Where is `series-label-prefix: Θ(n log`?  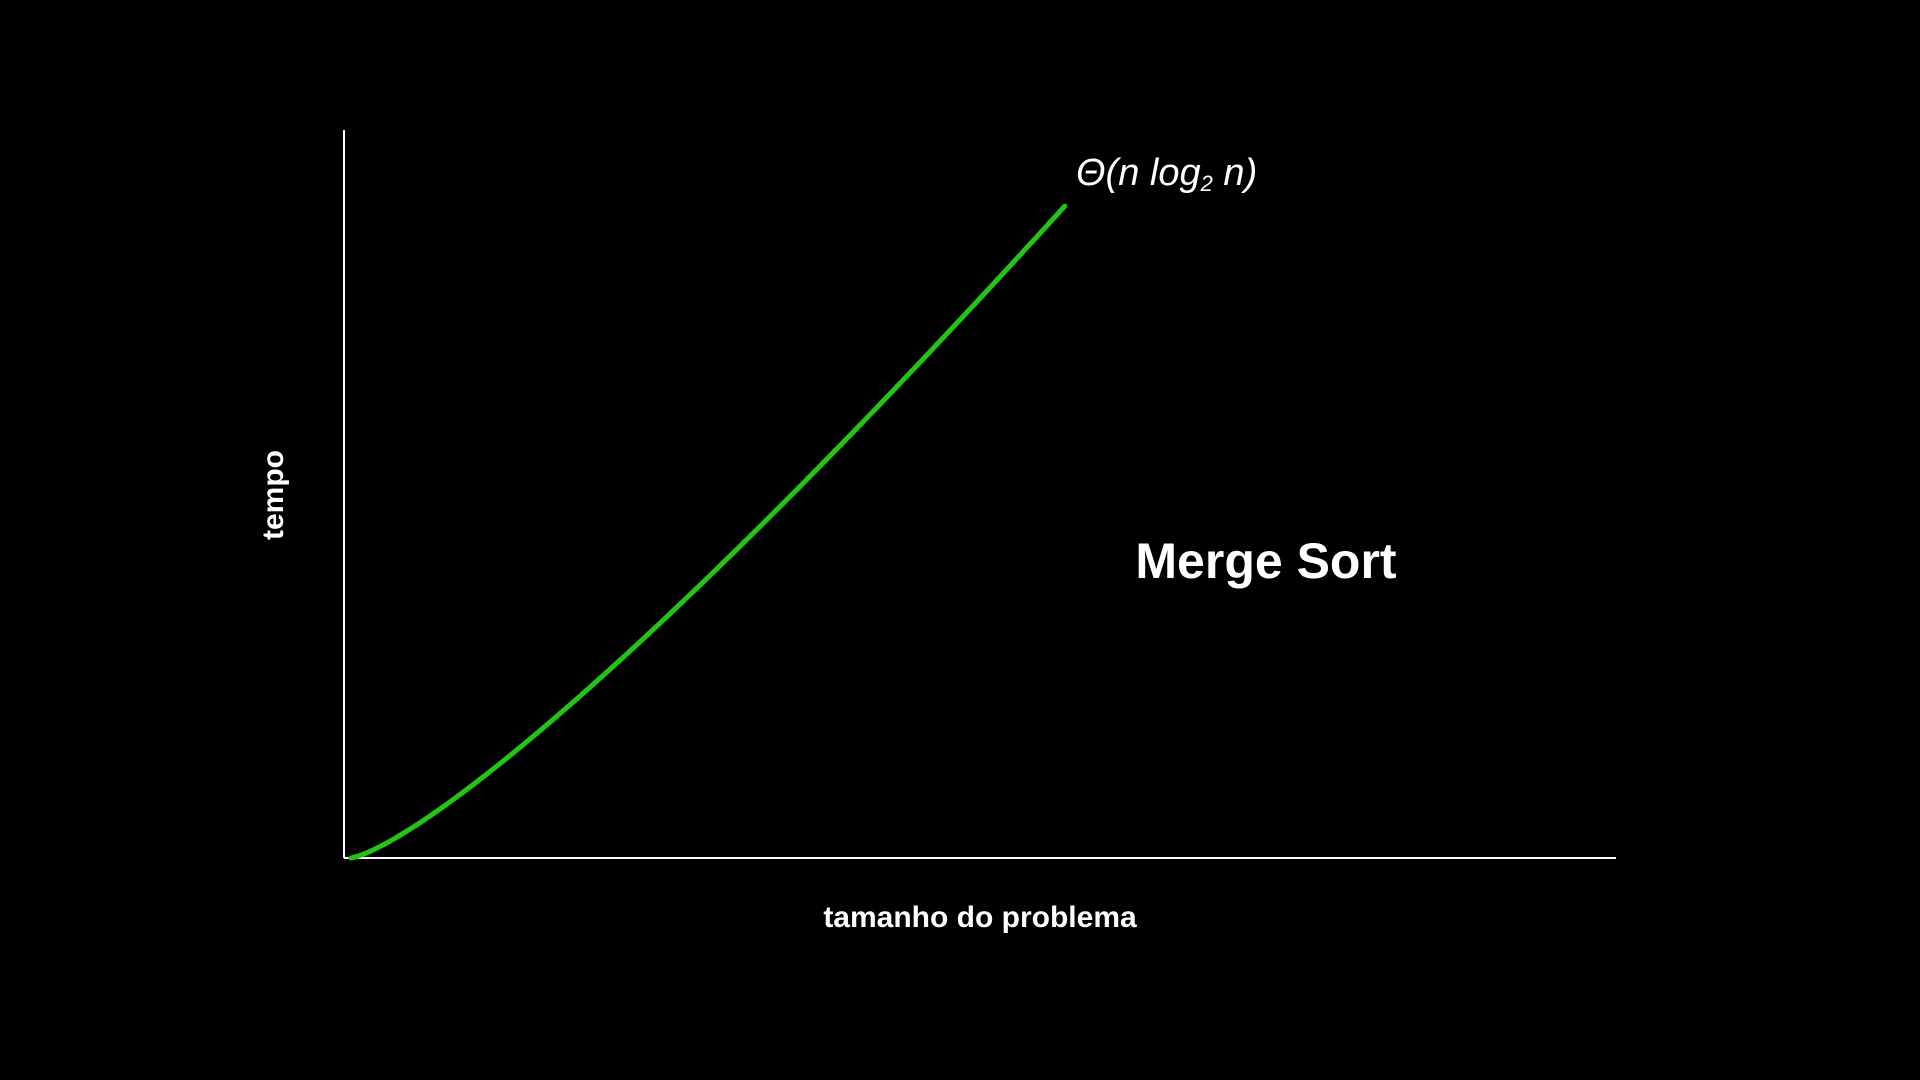
series-label-prefix: Θ(n log is located at coordinates (1138, 173).